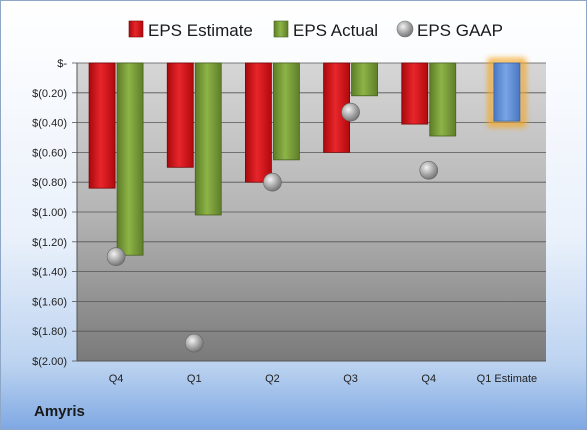  What do you see at coordinates (49, 213) in the screenshot?
I see `y-tick-label: $(1.00)` at bounding box center [49, 213].